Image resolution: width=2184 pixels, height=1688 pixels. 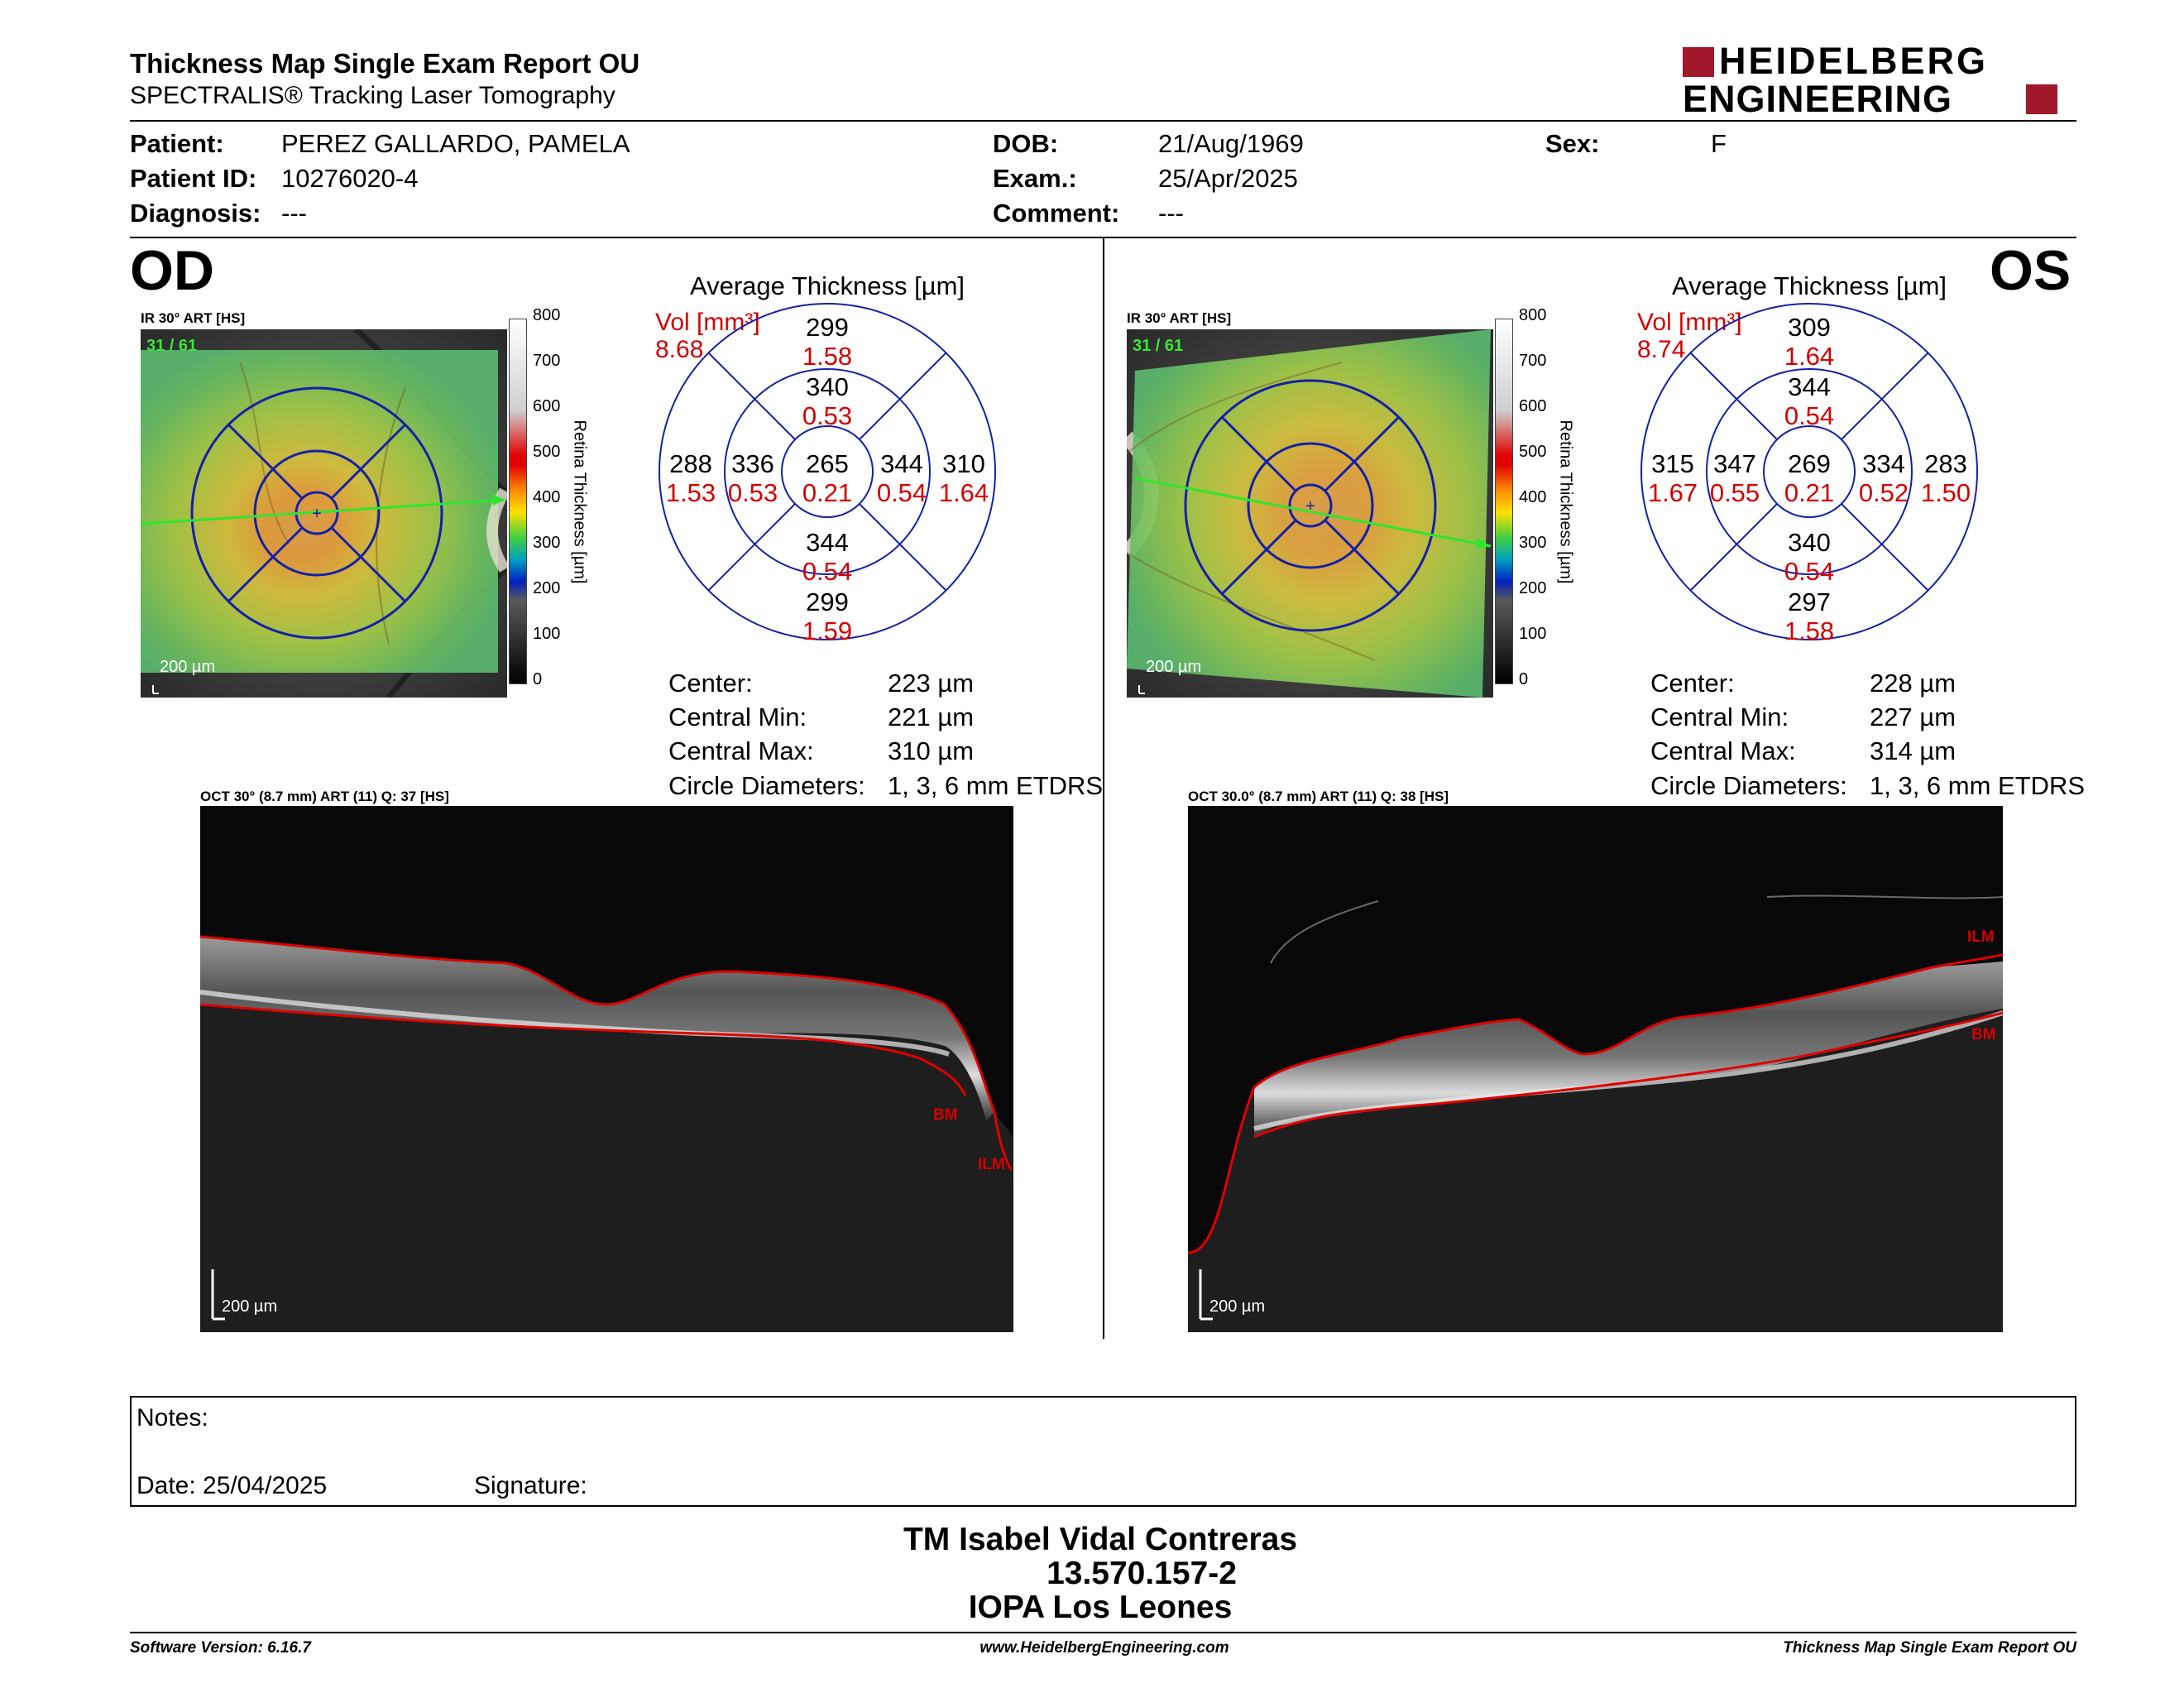 What do you see at coordinates (1533, 634) in the screenshot?
I see `os-tick-100: 100` at bounding box center [1533, 634].